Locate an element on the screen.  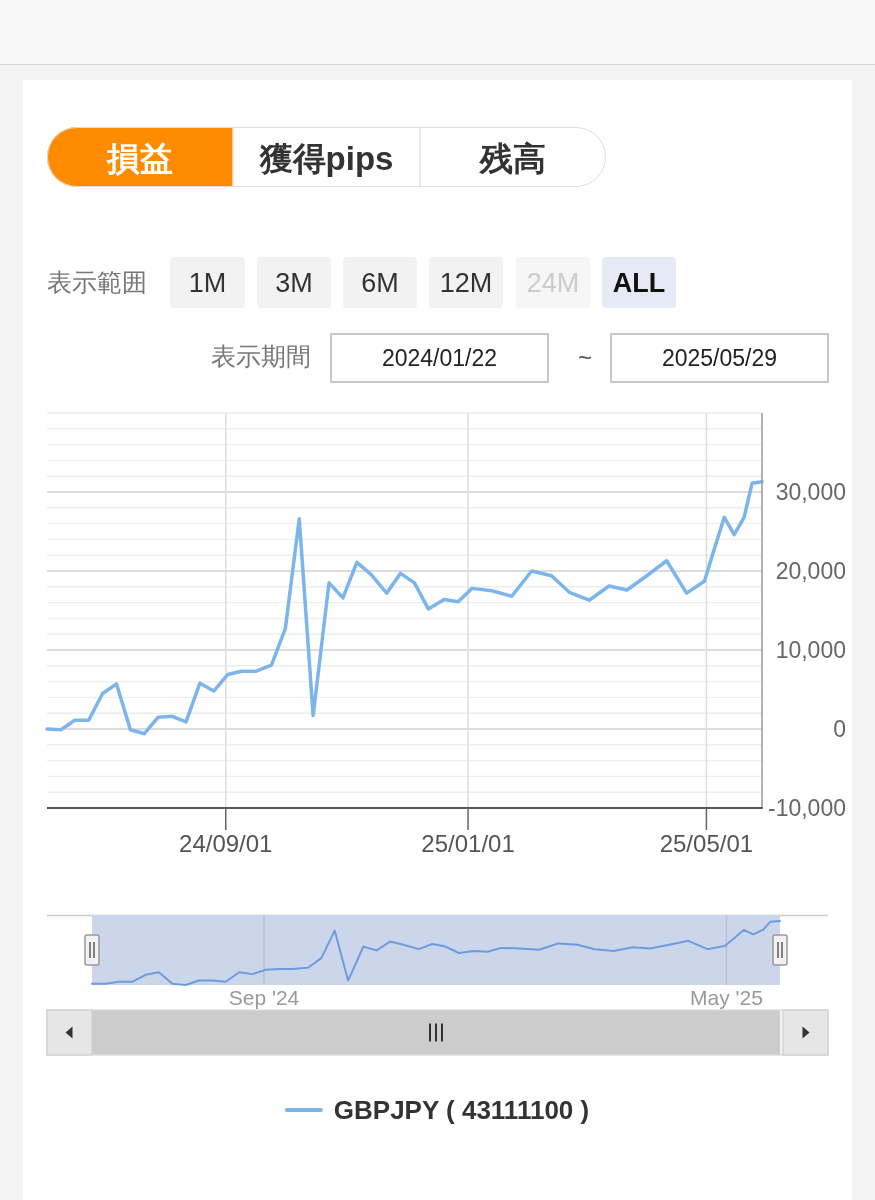
y-tick-label: 10,000 is located at coordinates (810, 650).